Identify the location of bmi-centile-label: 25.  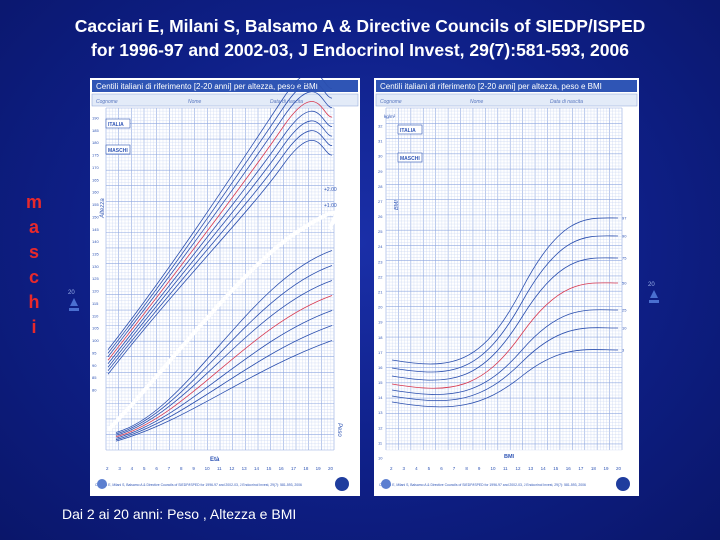
(624, 310).